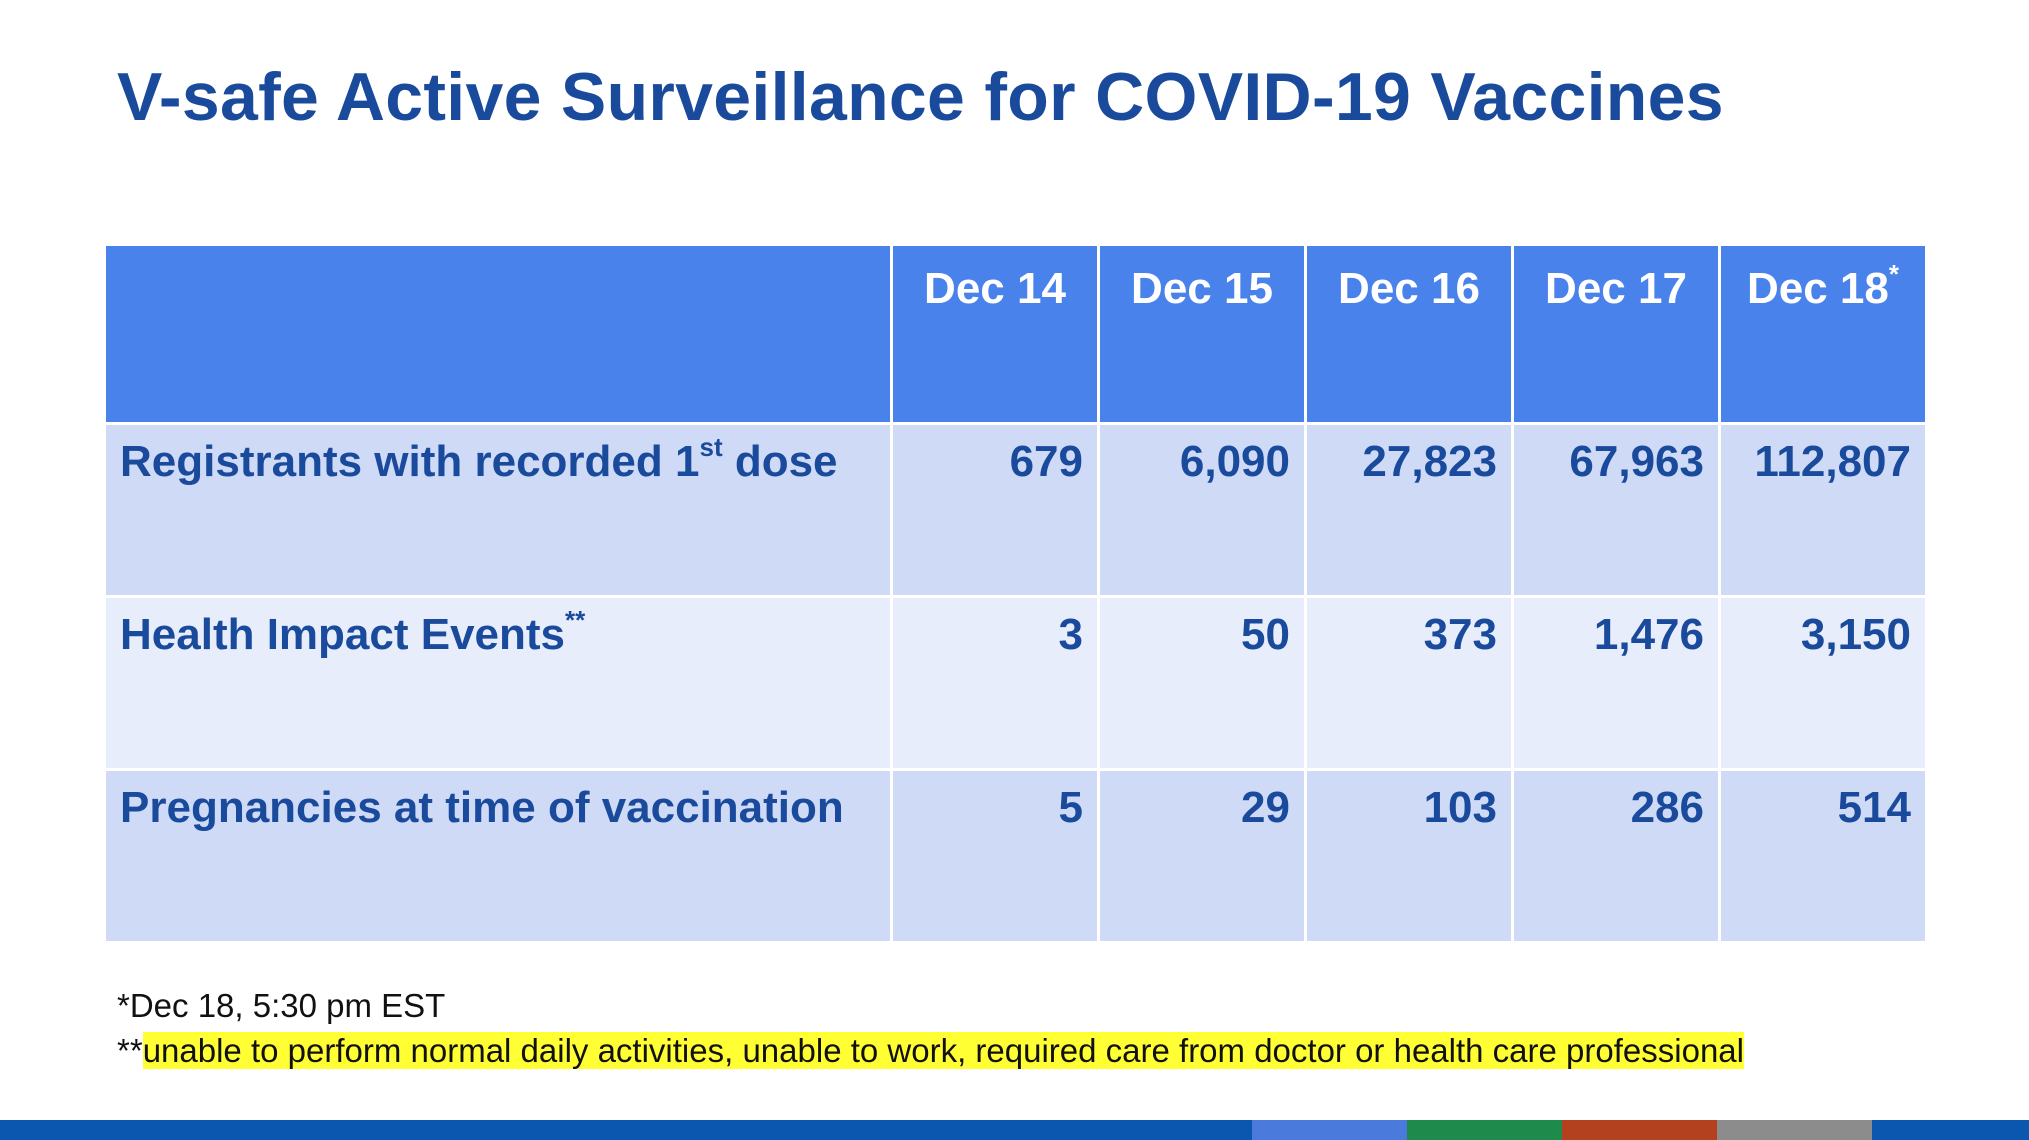 The height and width of the screenshot is (1140, 2029). I want to click on table-cell: 3,150, so click(1823, 683).